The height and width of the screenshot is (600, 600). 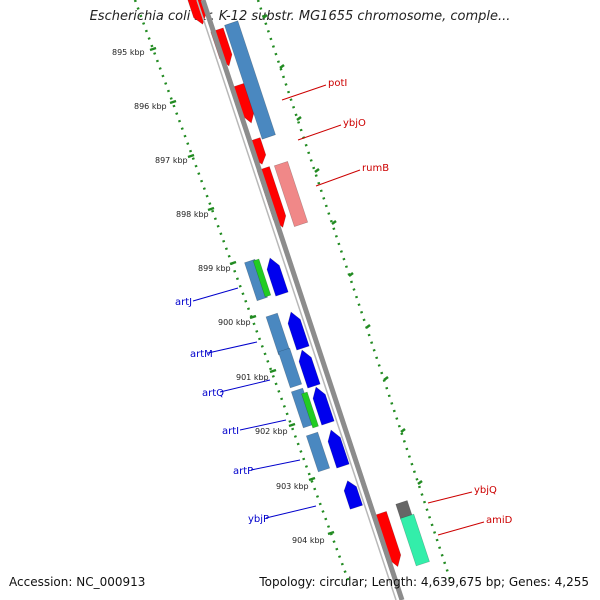 I want to click on tick-label: 896 kbp, so click(x=150, y=106).